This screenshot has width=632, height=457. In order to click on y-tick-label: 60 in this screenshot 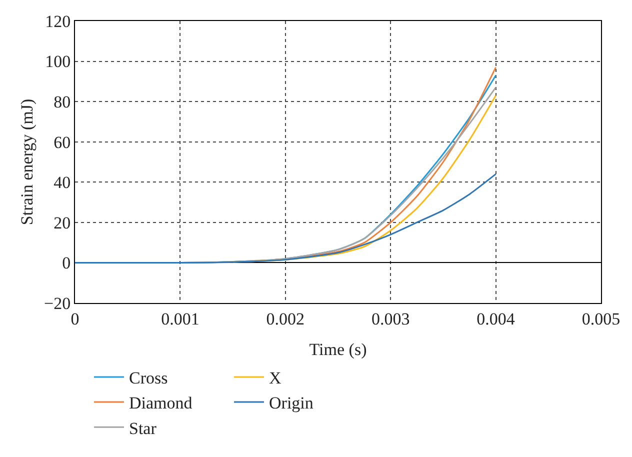, I will do `click(62, 142)`.